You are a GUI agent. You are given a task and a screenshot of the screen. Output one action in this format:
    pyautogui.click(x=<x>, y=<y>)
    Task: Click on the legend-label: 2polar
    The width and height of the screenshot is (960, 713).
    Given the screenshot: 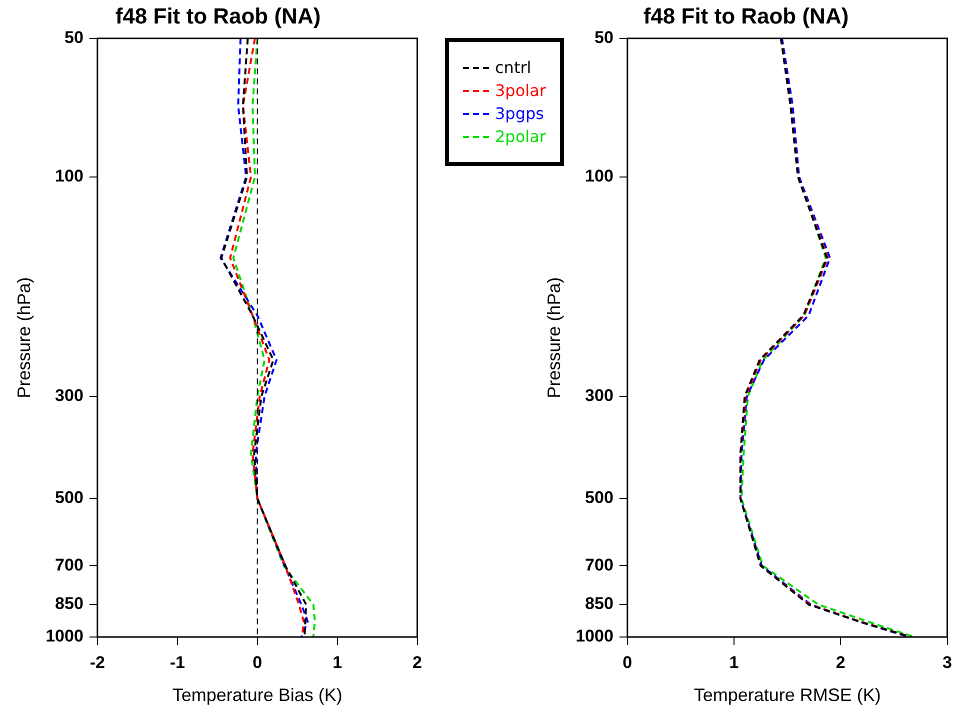 What is the action you would take?
    pyautogui.click(x=520, y=136)
    